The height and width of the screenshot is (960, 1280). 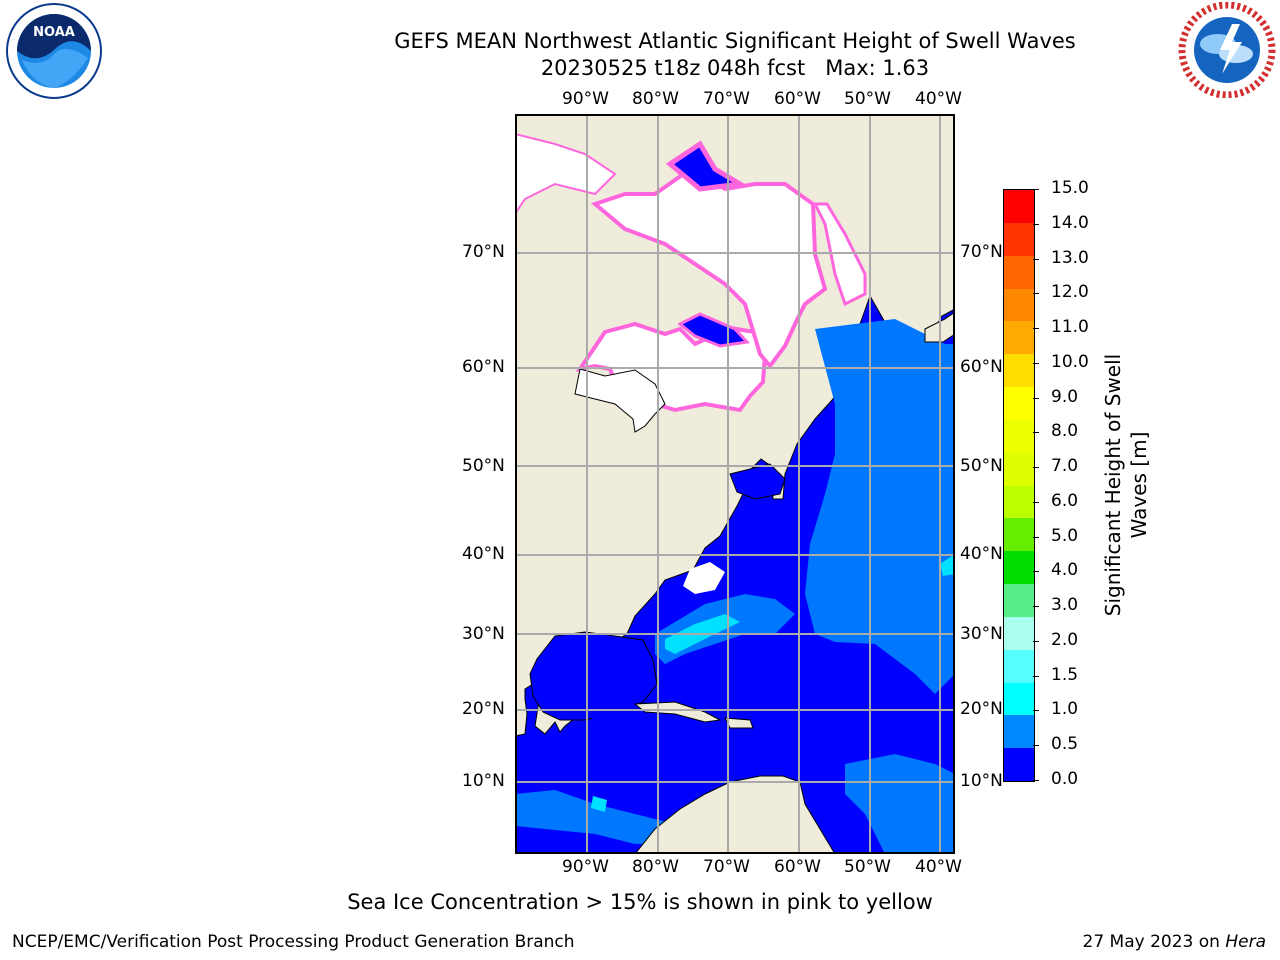 I want to click on lon-label-top-60w: 60°W, so click(x=797, y=99).